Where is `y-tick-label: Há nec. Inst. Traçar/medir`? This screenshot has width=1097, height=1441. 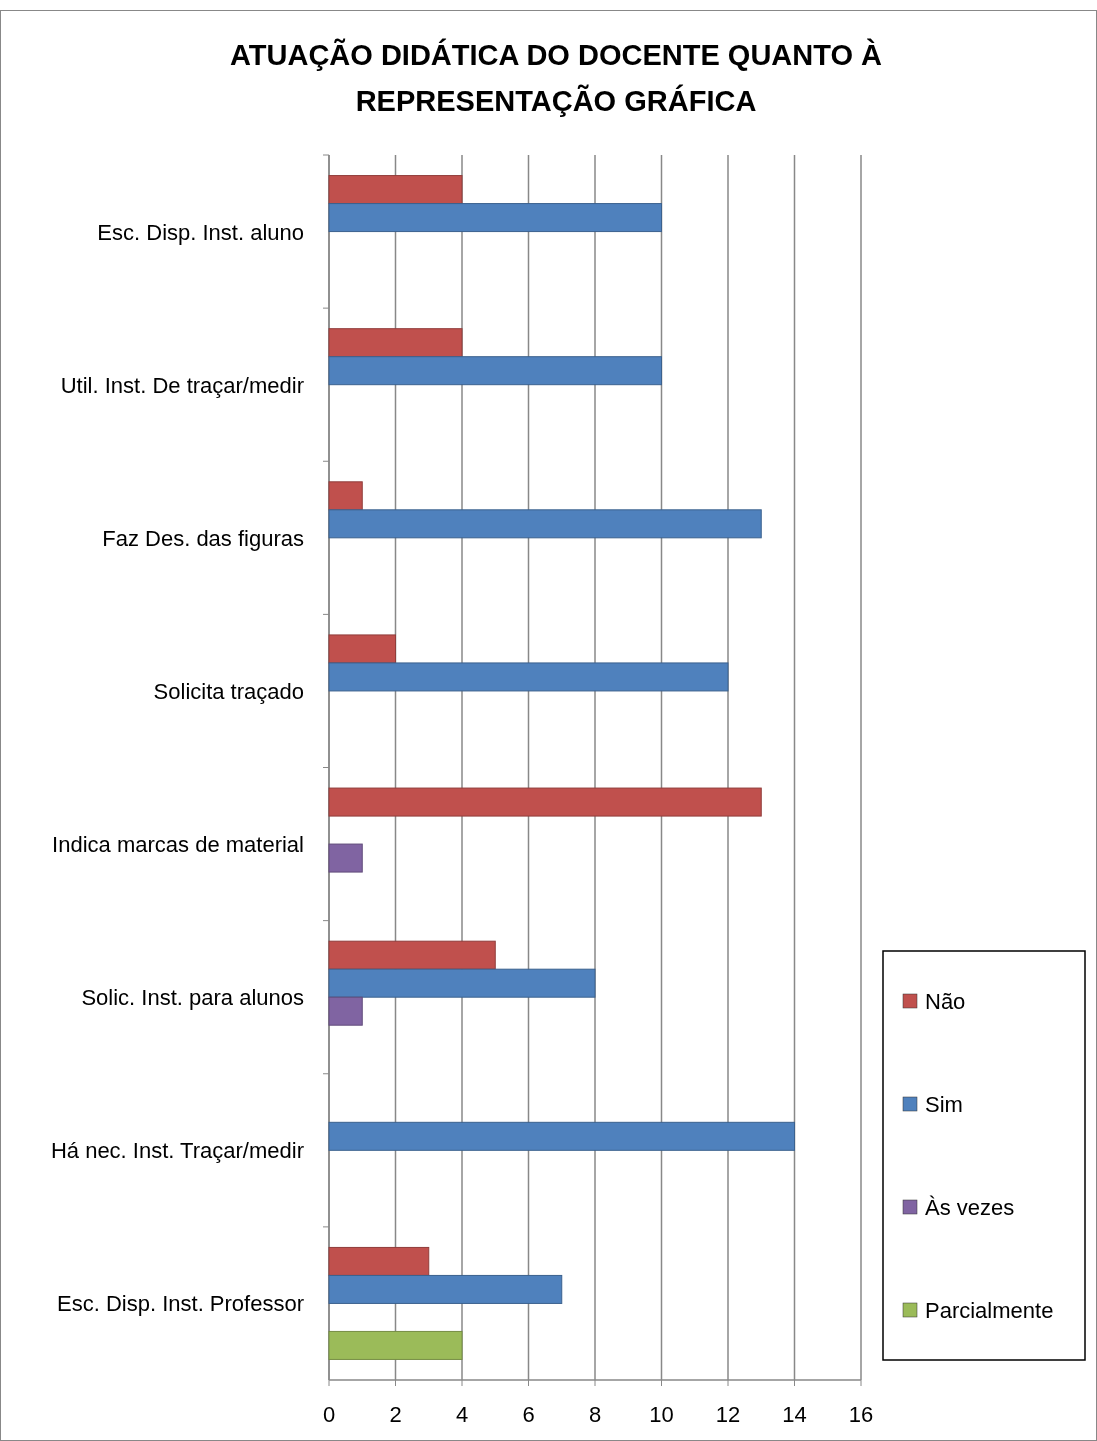 y-tick-label: Há nec. Inst. Traçar/medir is located at coordinates (177, 1151).